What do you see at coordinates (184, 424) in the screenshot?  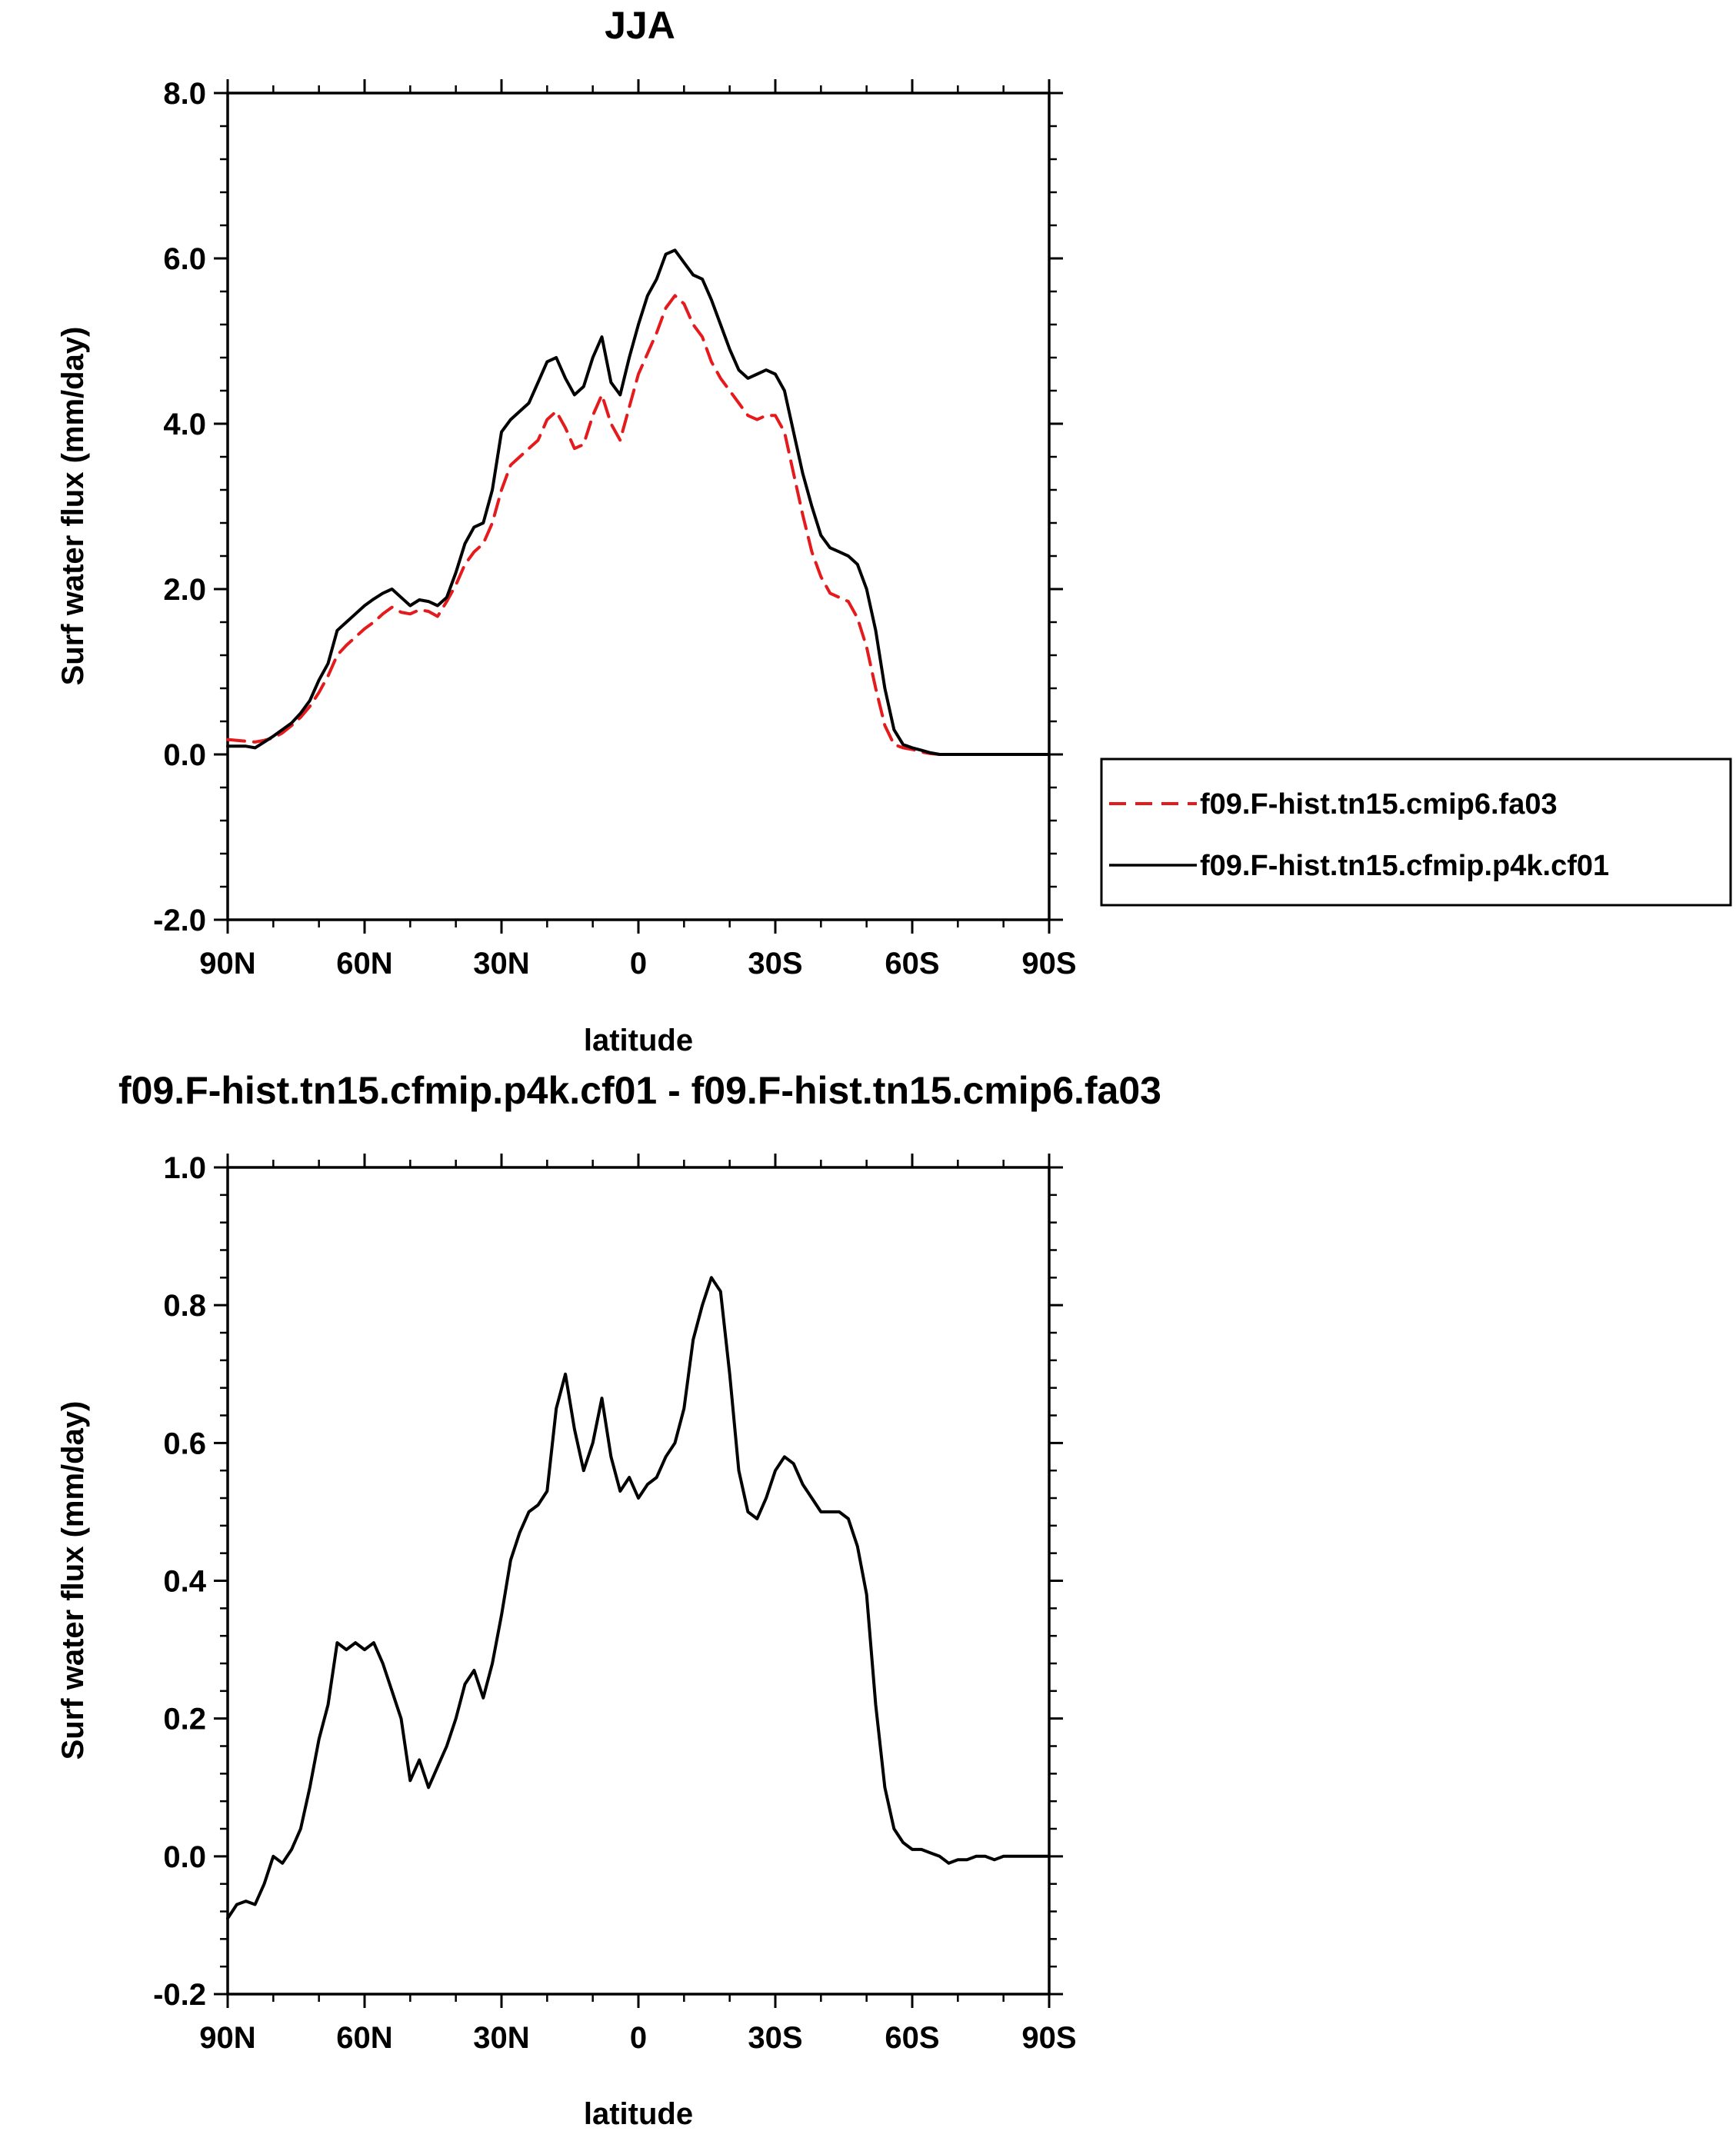 I see `y-tick-label: 4.0` at bounding box center [184, 424].